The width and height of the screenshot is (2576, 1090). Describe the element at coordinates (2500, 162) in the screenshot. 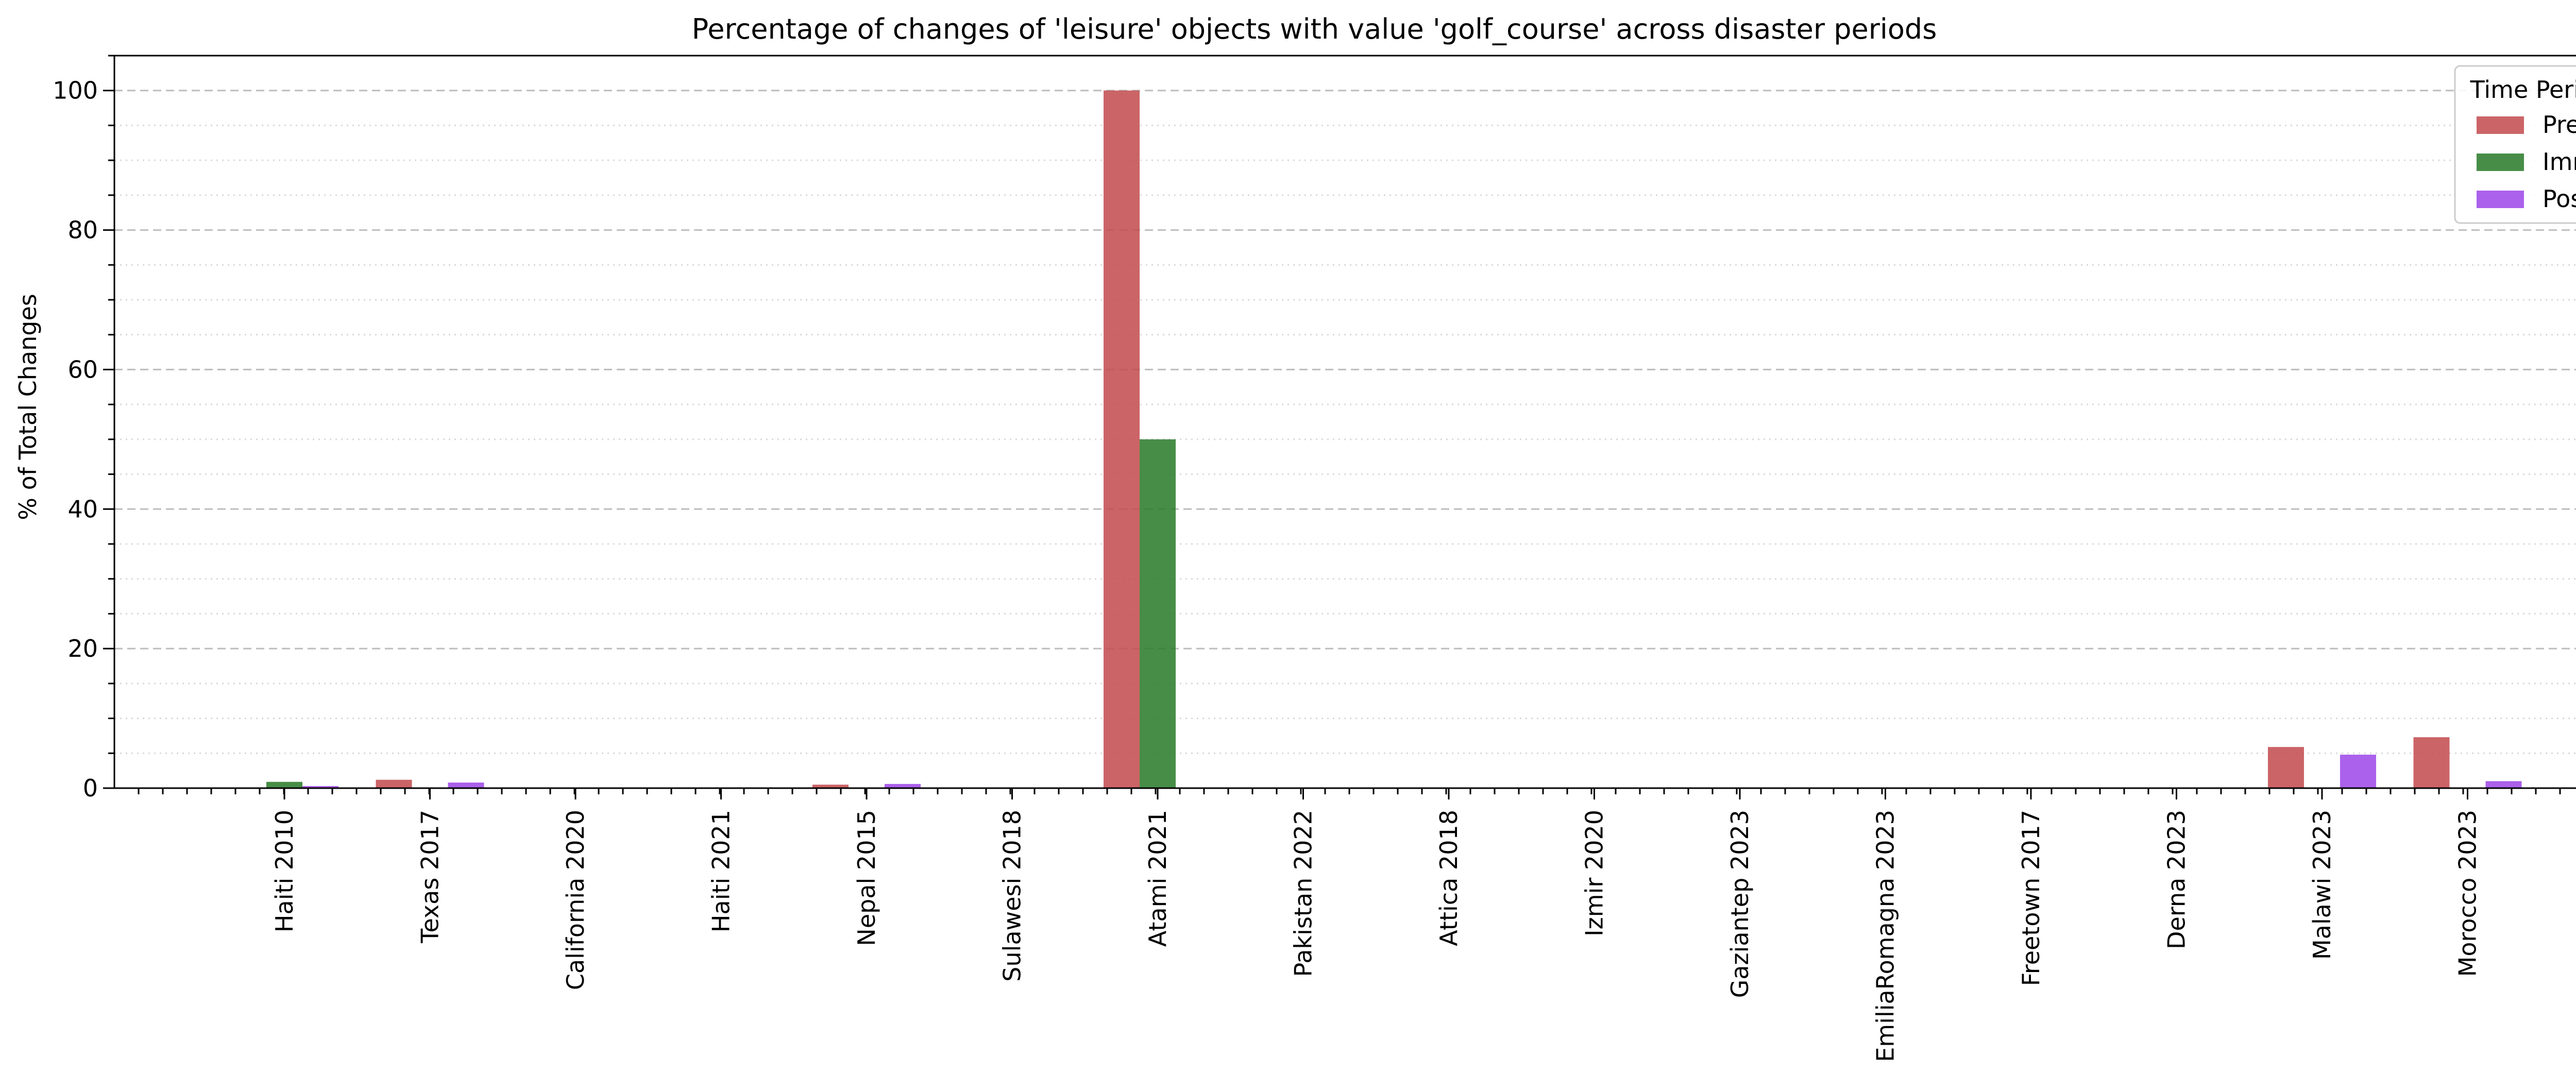

I see `legend-swatch-imm` at that location.